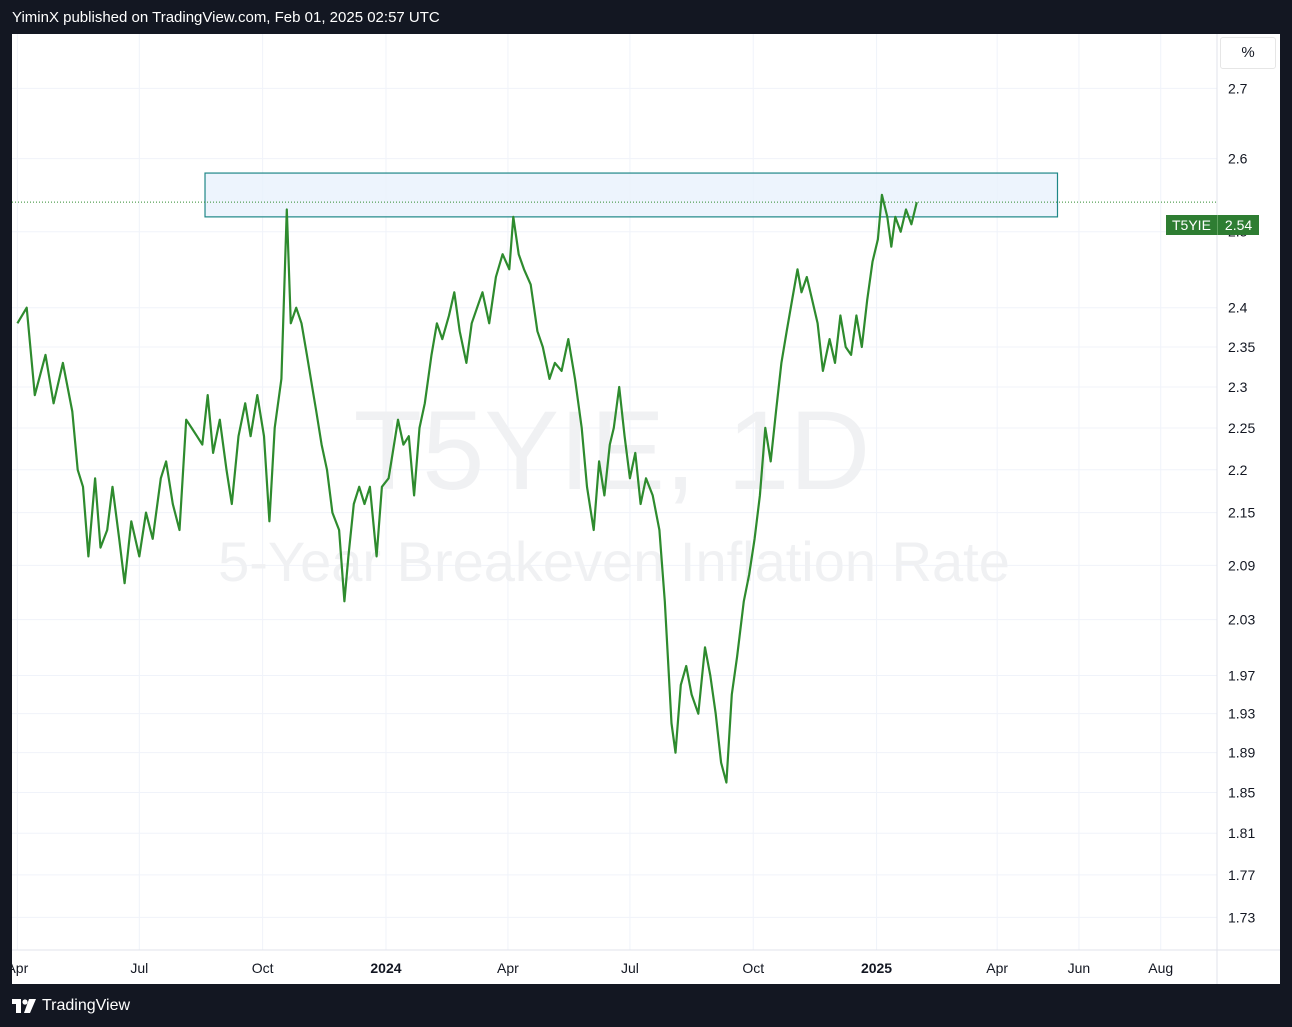 The height and width of the screenshot is (1027, 1292). Describe the element at coordinates (1241, 917) in the screenshot. I see `y-tick-label: 1.73` at that location.